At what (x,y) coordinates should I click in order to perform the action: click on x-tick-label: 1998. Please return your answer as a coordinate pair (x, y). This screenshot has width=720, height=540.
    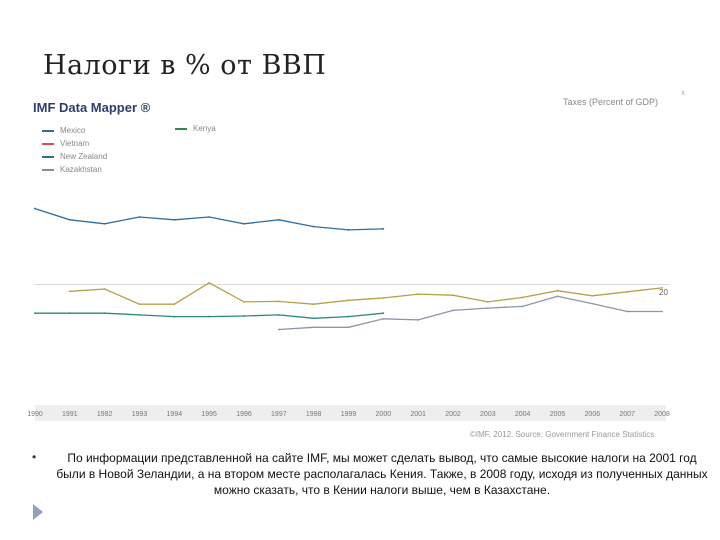
    Looking at the image, I should click on (314, 414).